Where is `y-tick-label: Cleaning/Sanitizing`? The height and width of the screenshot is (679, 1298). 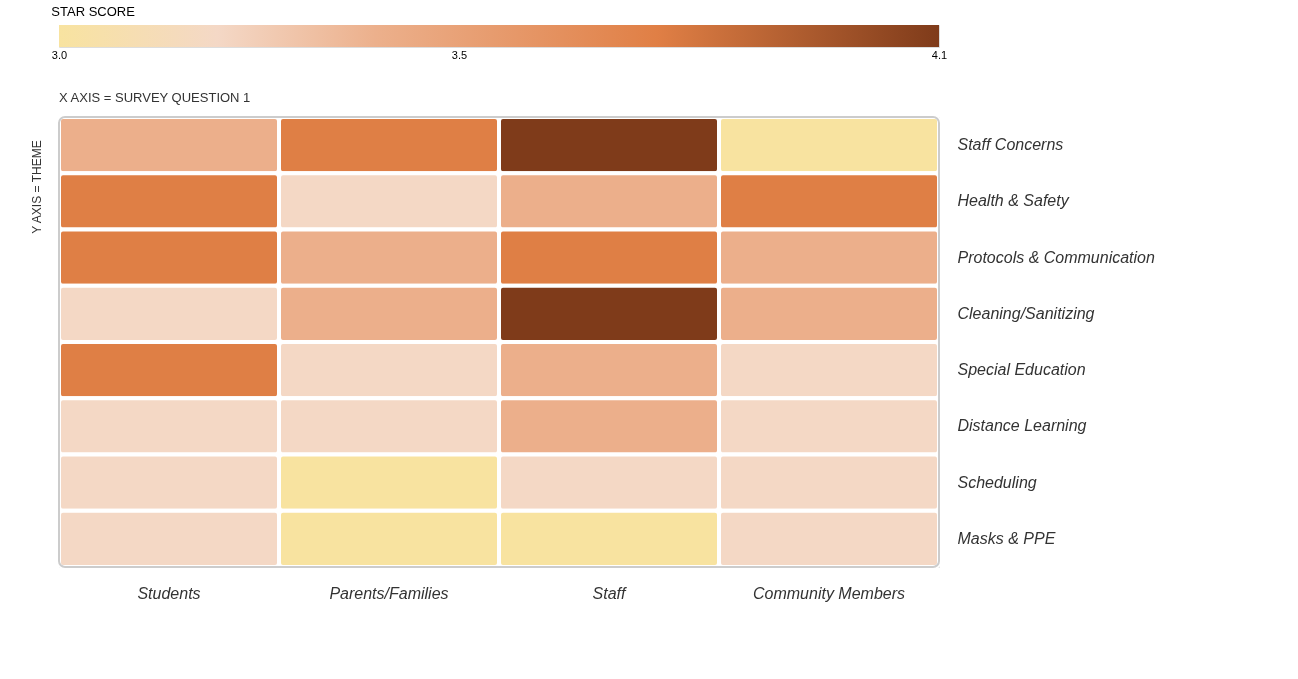 y-tick-label: Cleaning/Sanitizing is located at coordinates (1026, 313).